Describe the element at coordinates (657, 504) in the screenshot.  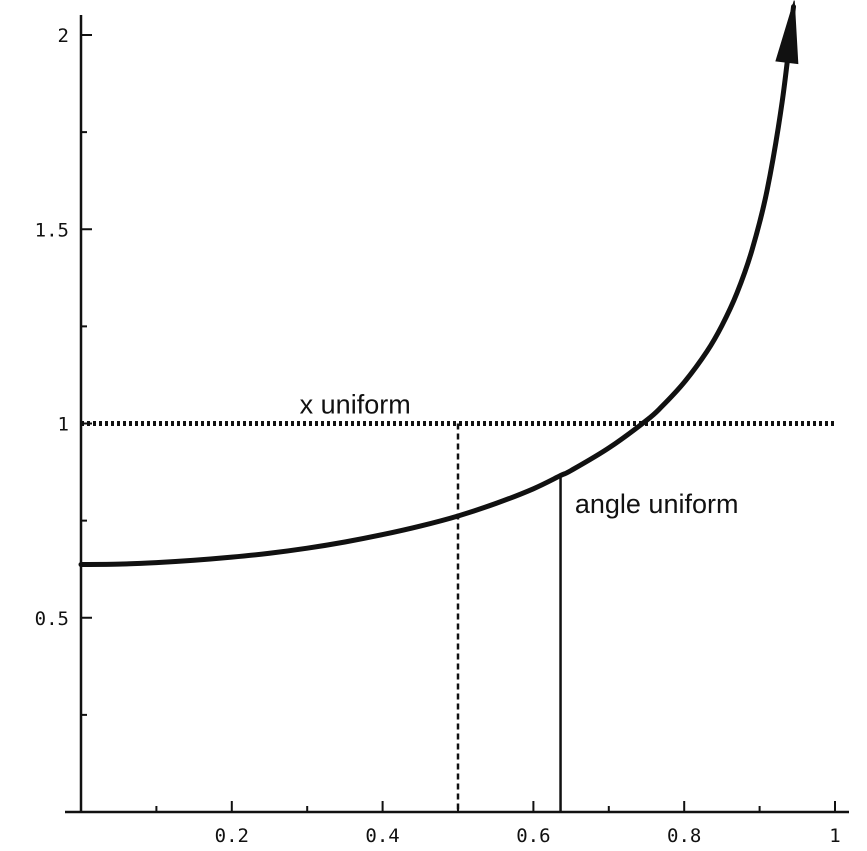
I see `series-label-angle-uniform: angle uniform` at that location.